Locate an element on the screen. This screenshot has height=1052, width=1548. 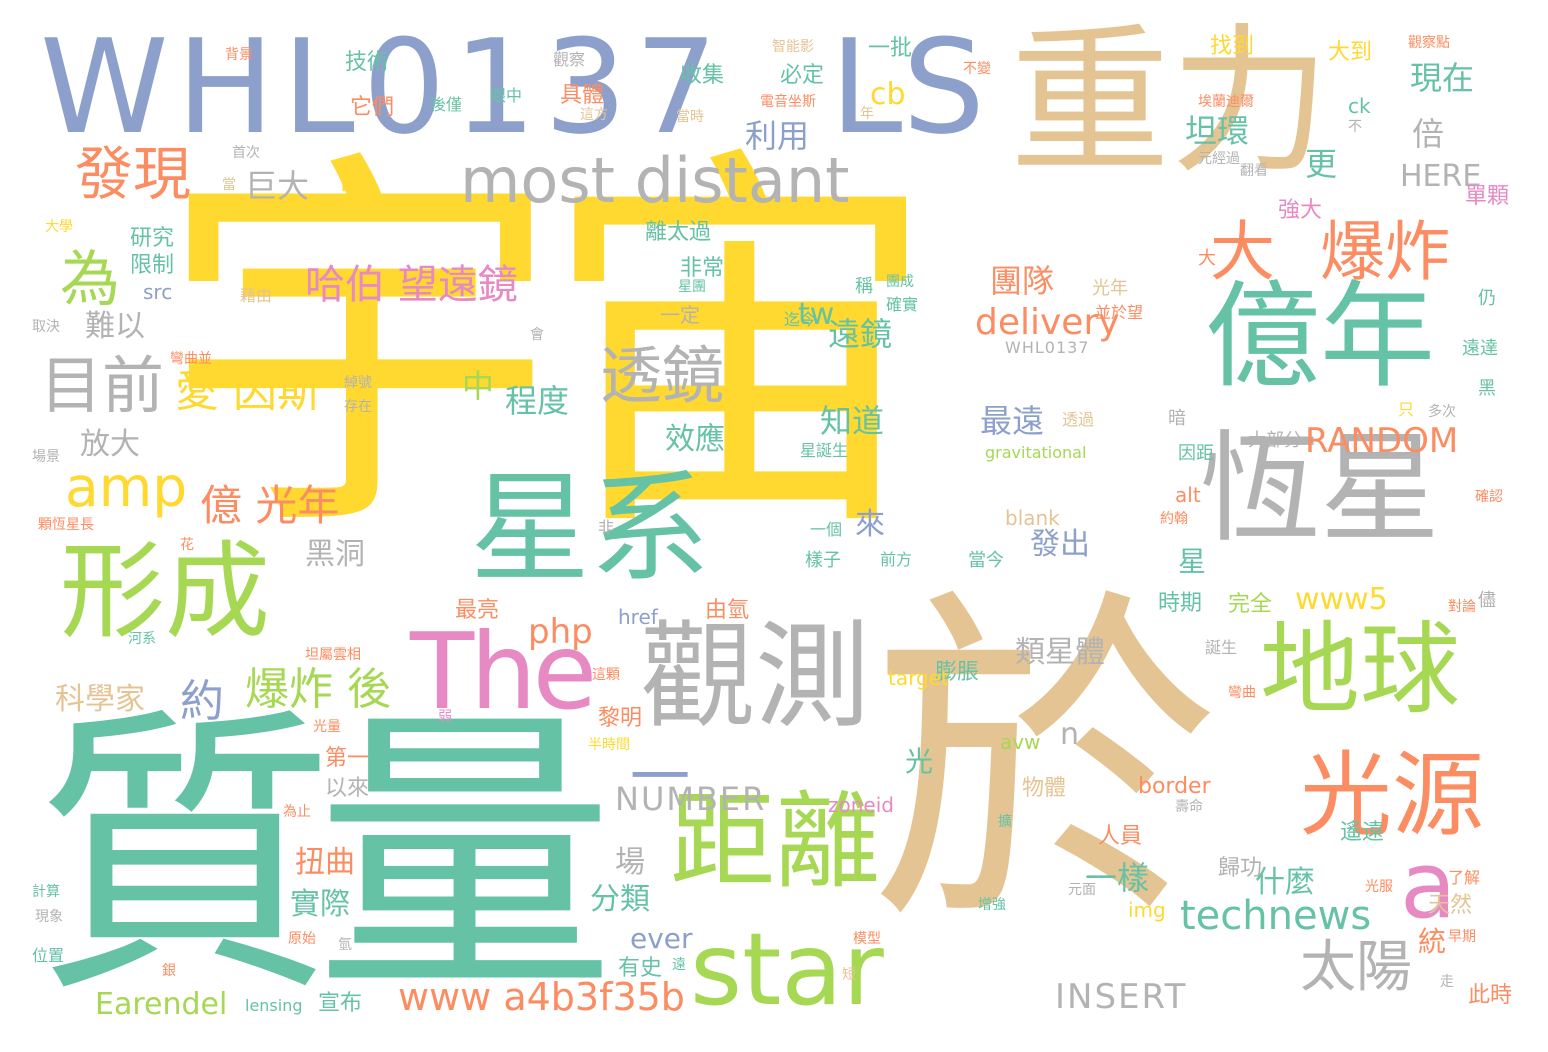
cloud-word: 光量 is located at coordinates (327, 727).